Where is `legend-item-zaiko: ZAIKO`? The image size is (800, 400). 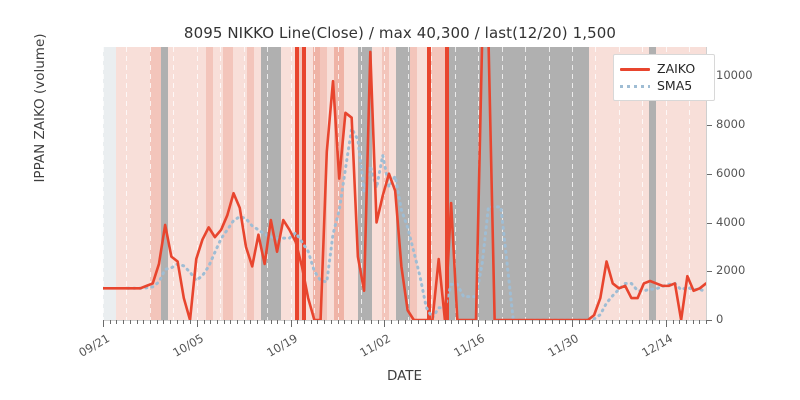
legend-item-zaiko: ZAIKO is located at coordinates (664, 68).